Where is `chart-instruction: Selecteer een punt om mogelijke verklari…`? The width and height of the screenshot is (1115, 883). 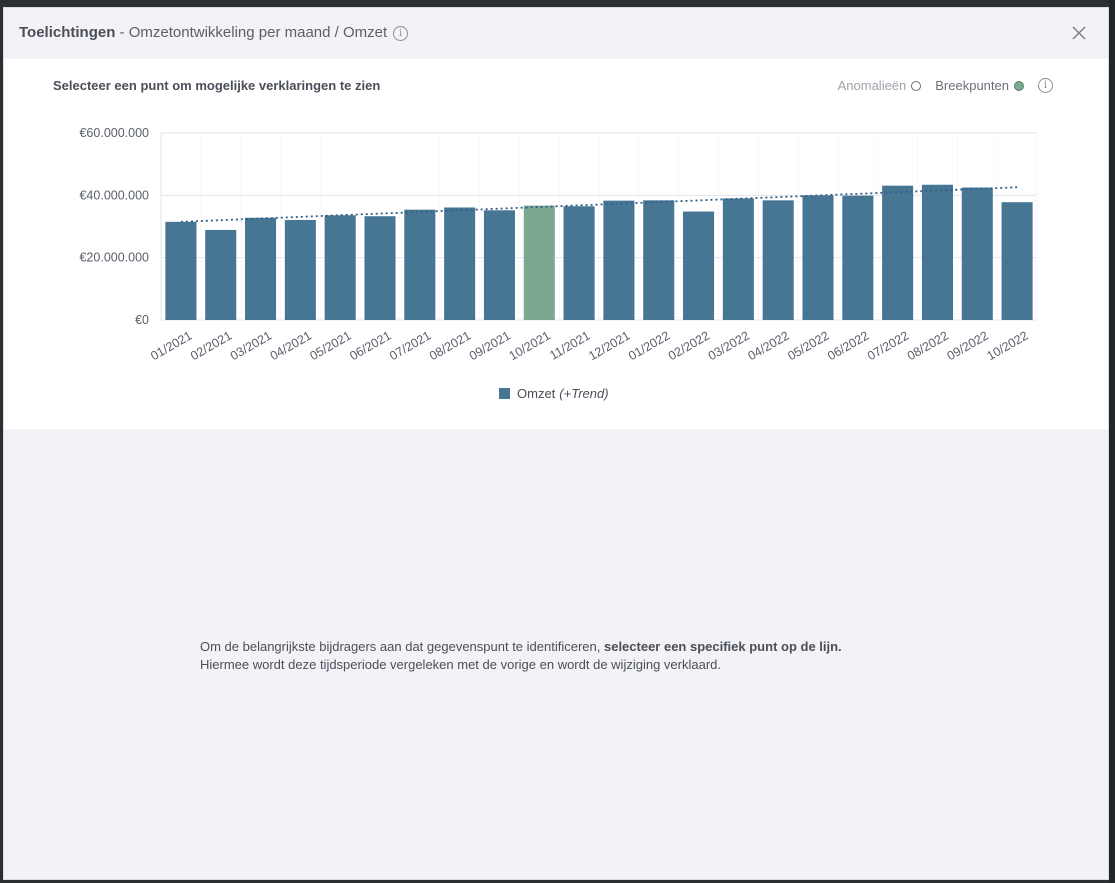
chart-instruction: Selecteer een punt om mogelijke verklari… is located at coordinates (217, 85).